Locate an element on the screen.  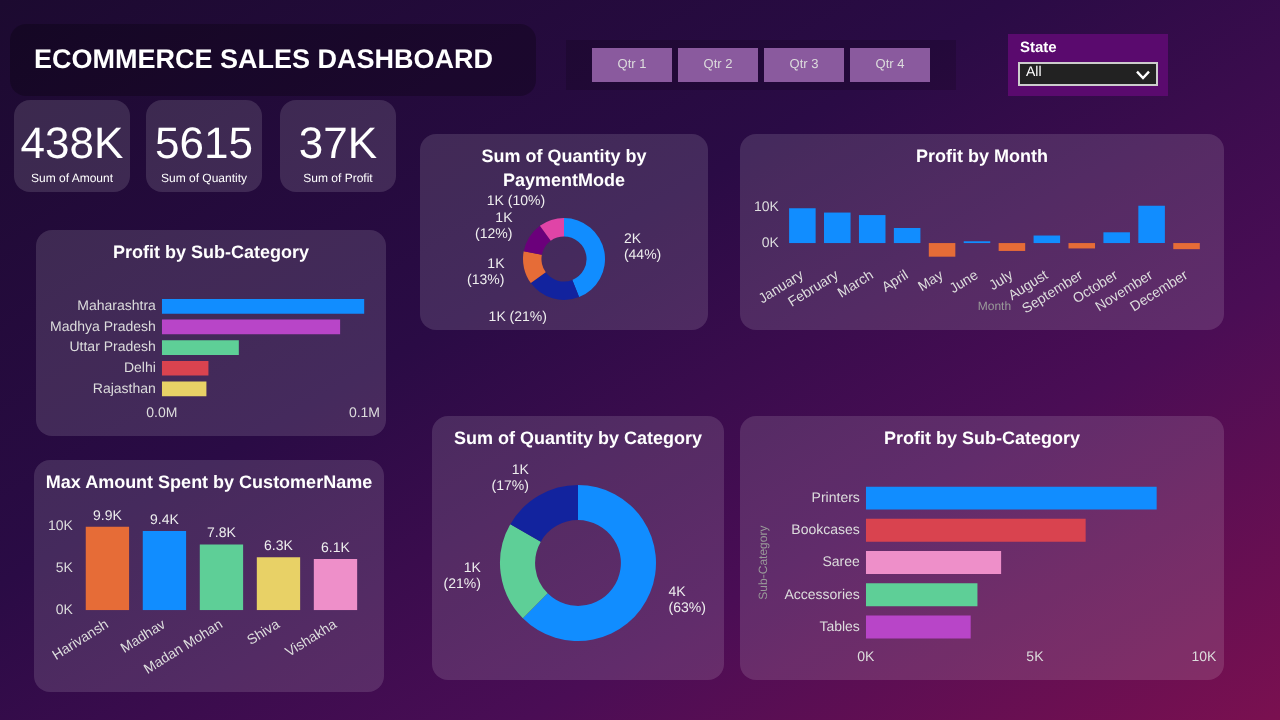
chart-title: Sum of Quantity by Category is located at coordinates (577, 438).